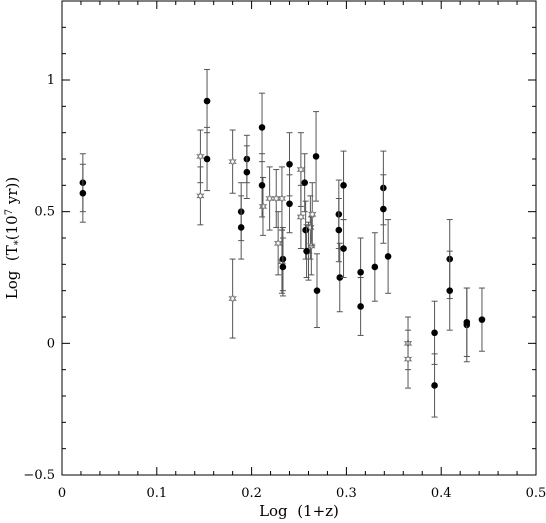 The width and height of the screenshot is (546, 523). What do you see at coordinates (9, 212) in the screenshot?
I see `y-axis-label-sup: 7` at bounding box center [9, 212].